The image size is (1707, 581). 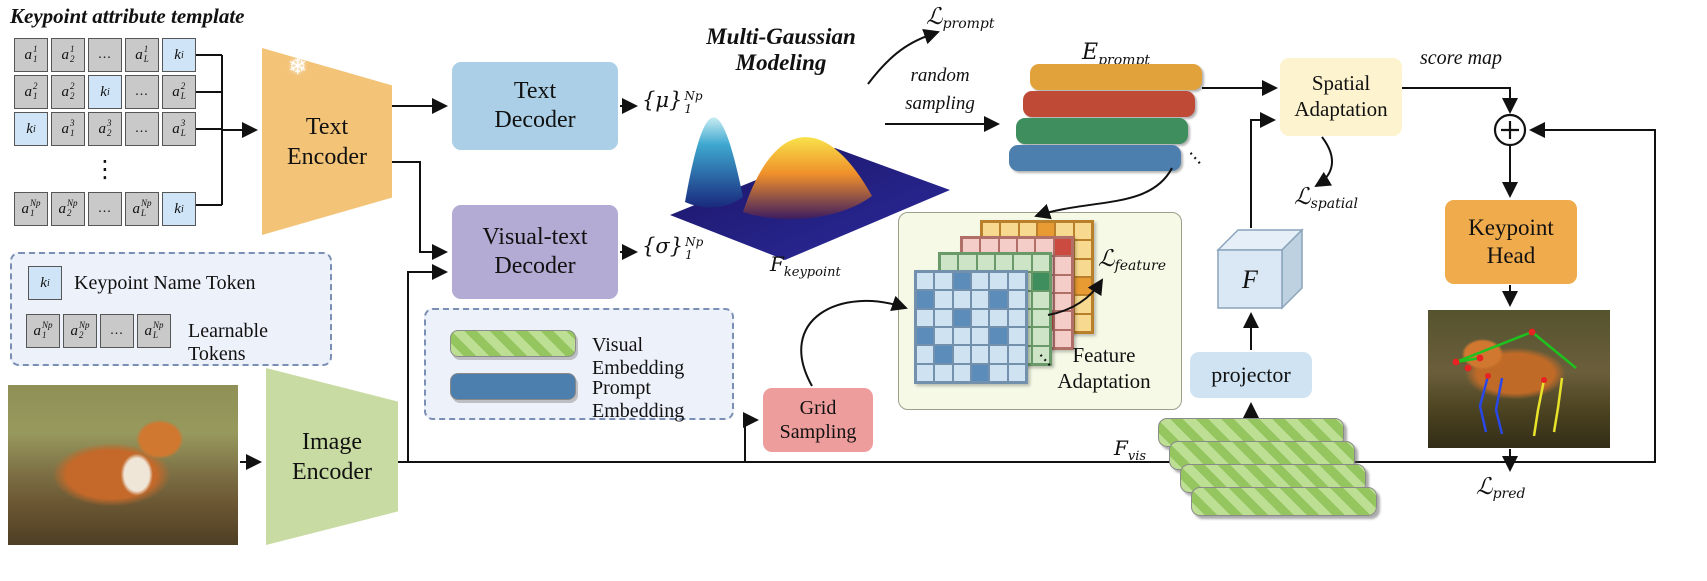 I want to click on loss-feature-label: ℒfeature, so click(x=1132, y=260).